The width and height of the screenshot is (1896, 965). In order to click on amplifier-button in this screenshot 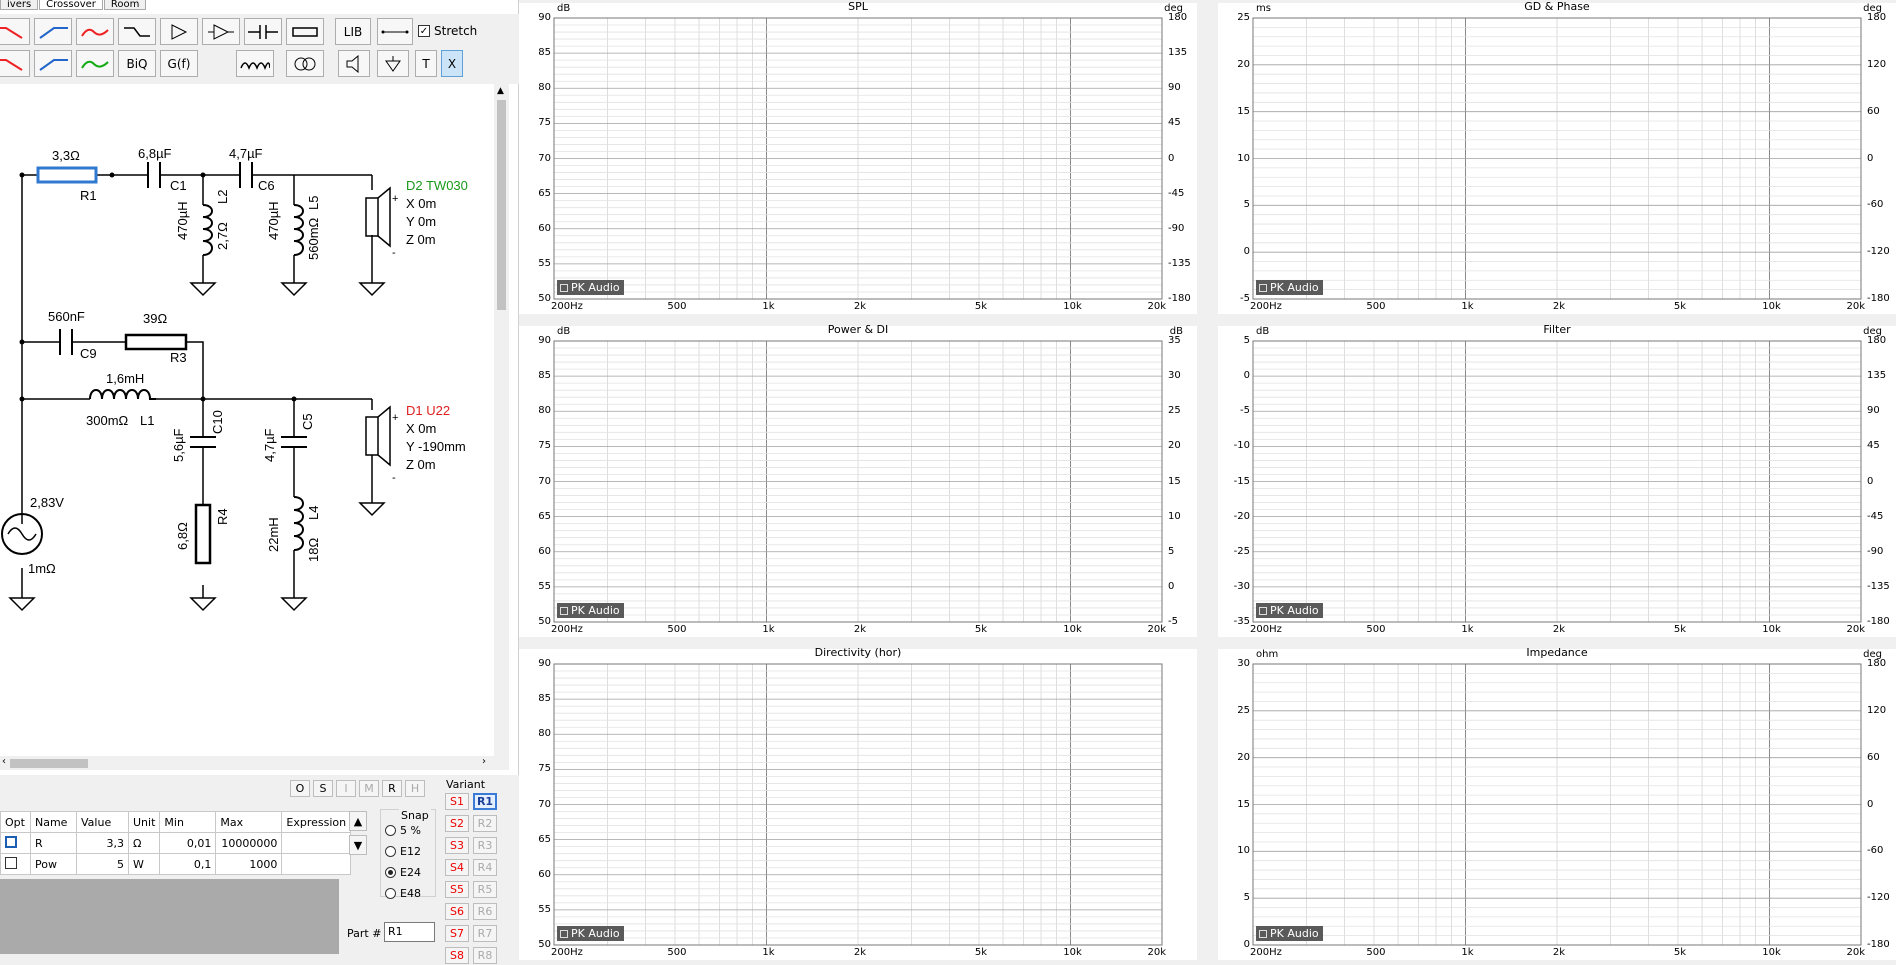, I will do `click(179, 31)`.